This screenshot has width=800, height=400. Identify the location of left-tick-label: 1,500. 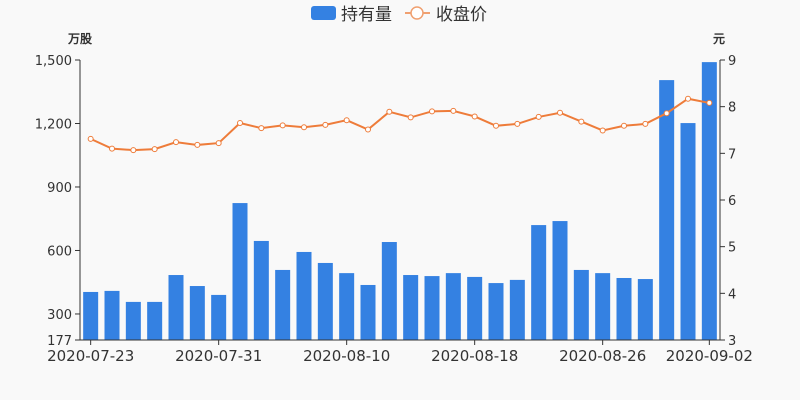
(53, 61).